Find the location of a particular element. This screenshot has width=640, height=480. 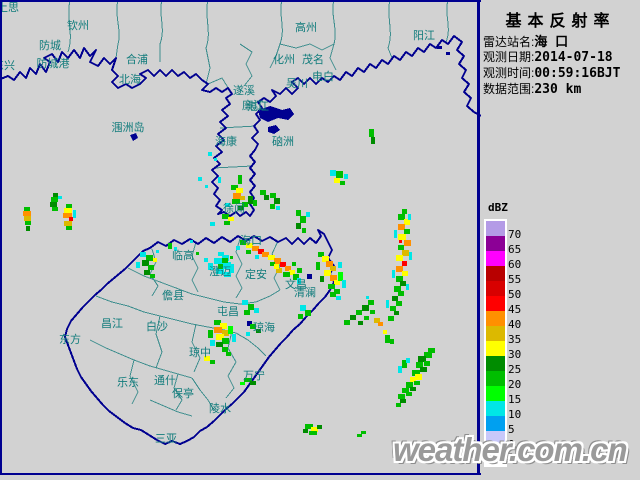

place-label: 澄迈 is located at coordinates (220, 271).